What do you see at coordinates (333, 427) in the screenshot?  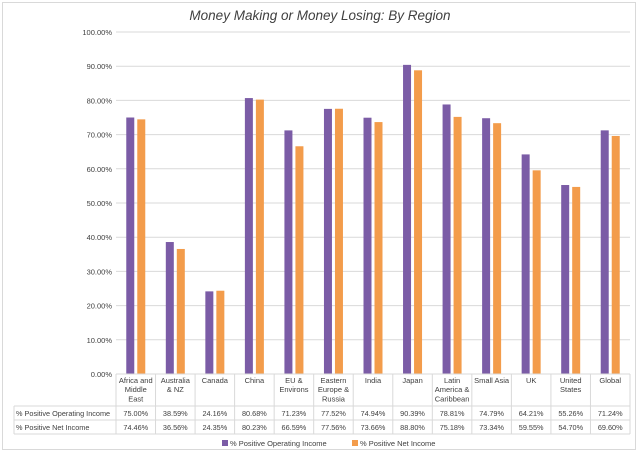 I see `table-value: 77.56%` at bounding box center [333, 427].